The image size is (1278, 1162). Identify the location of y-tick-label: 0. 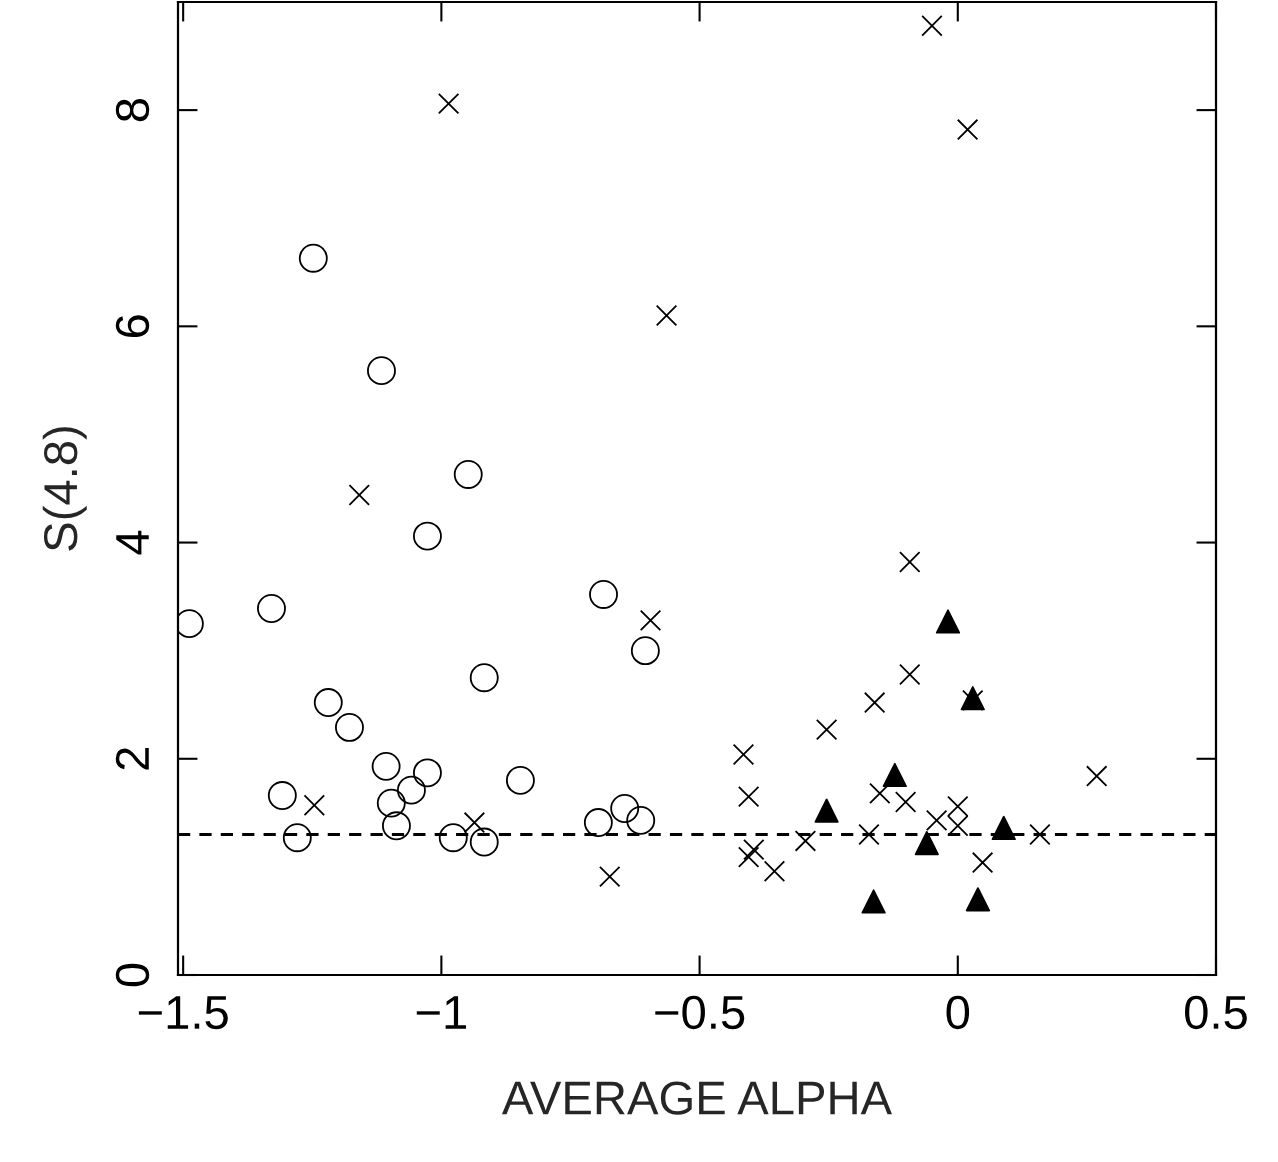
(132, 975).